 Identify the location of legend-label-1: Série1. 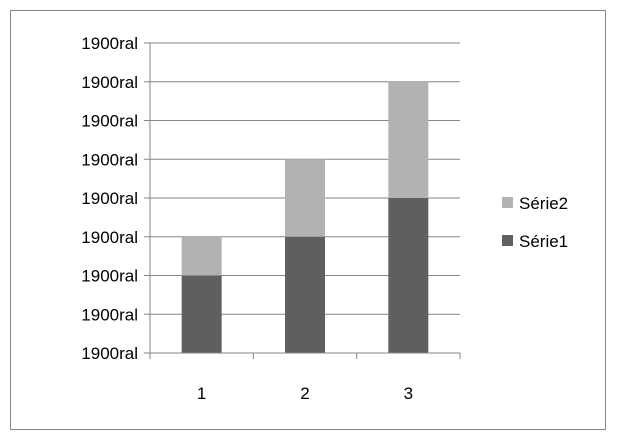
(543, 241).